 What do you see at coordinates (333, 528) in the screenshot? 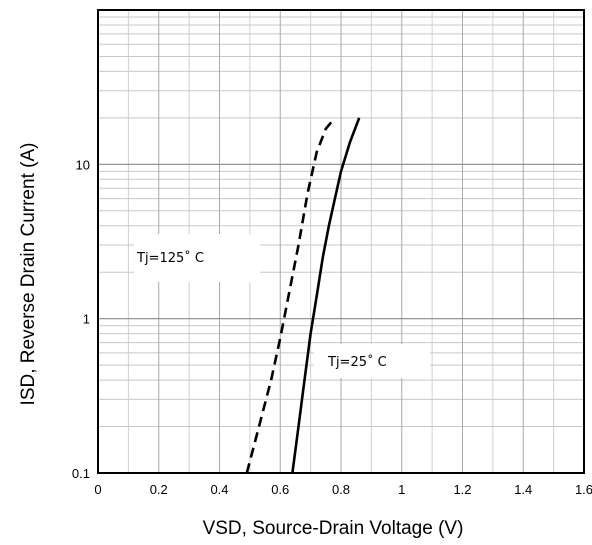
I see `x-axis-title: VSD, Source-Drain Voltage (V)` at bounding box center [333, 528].